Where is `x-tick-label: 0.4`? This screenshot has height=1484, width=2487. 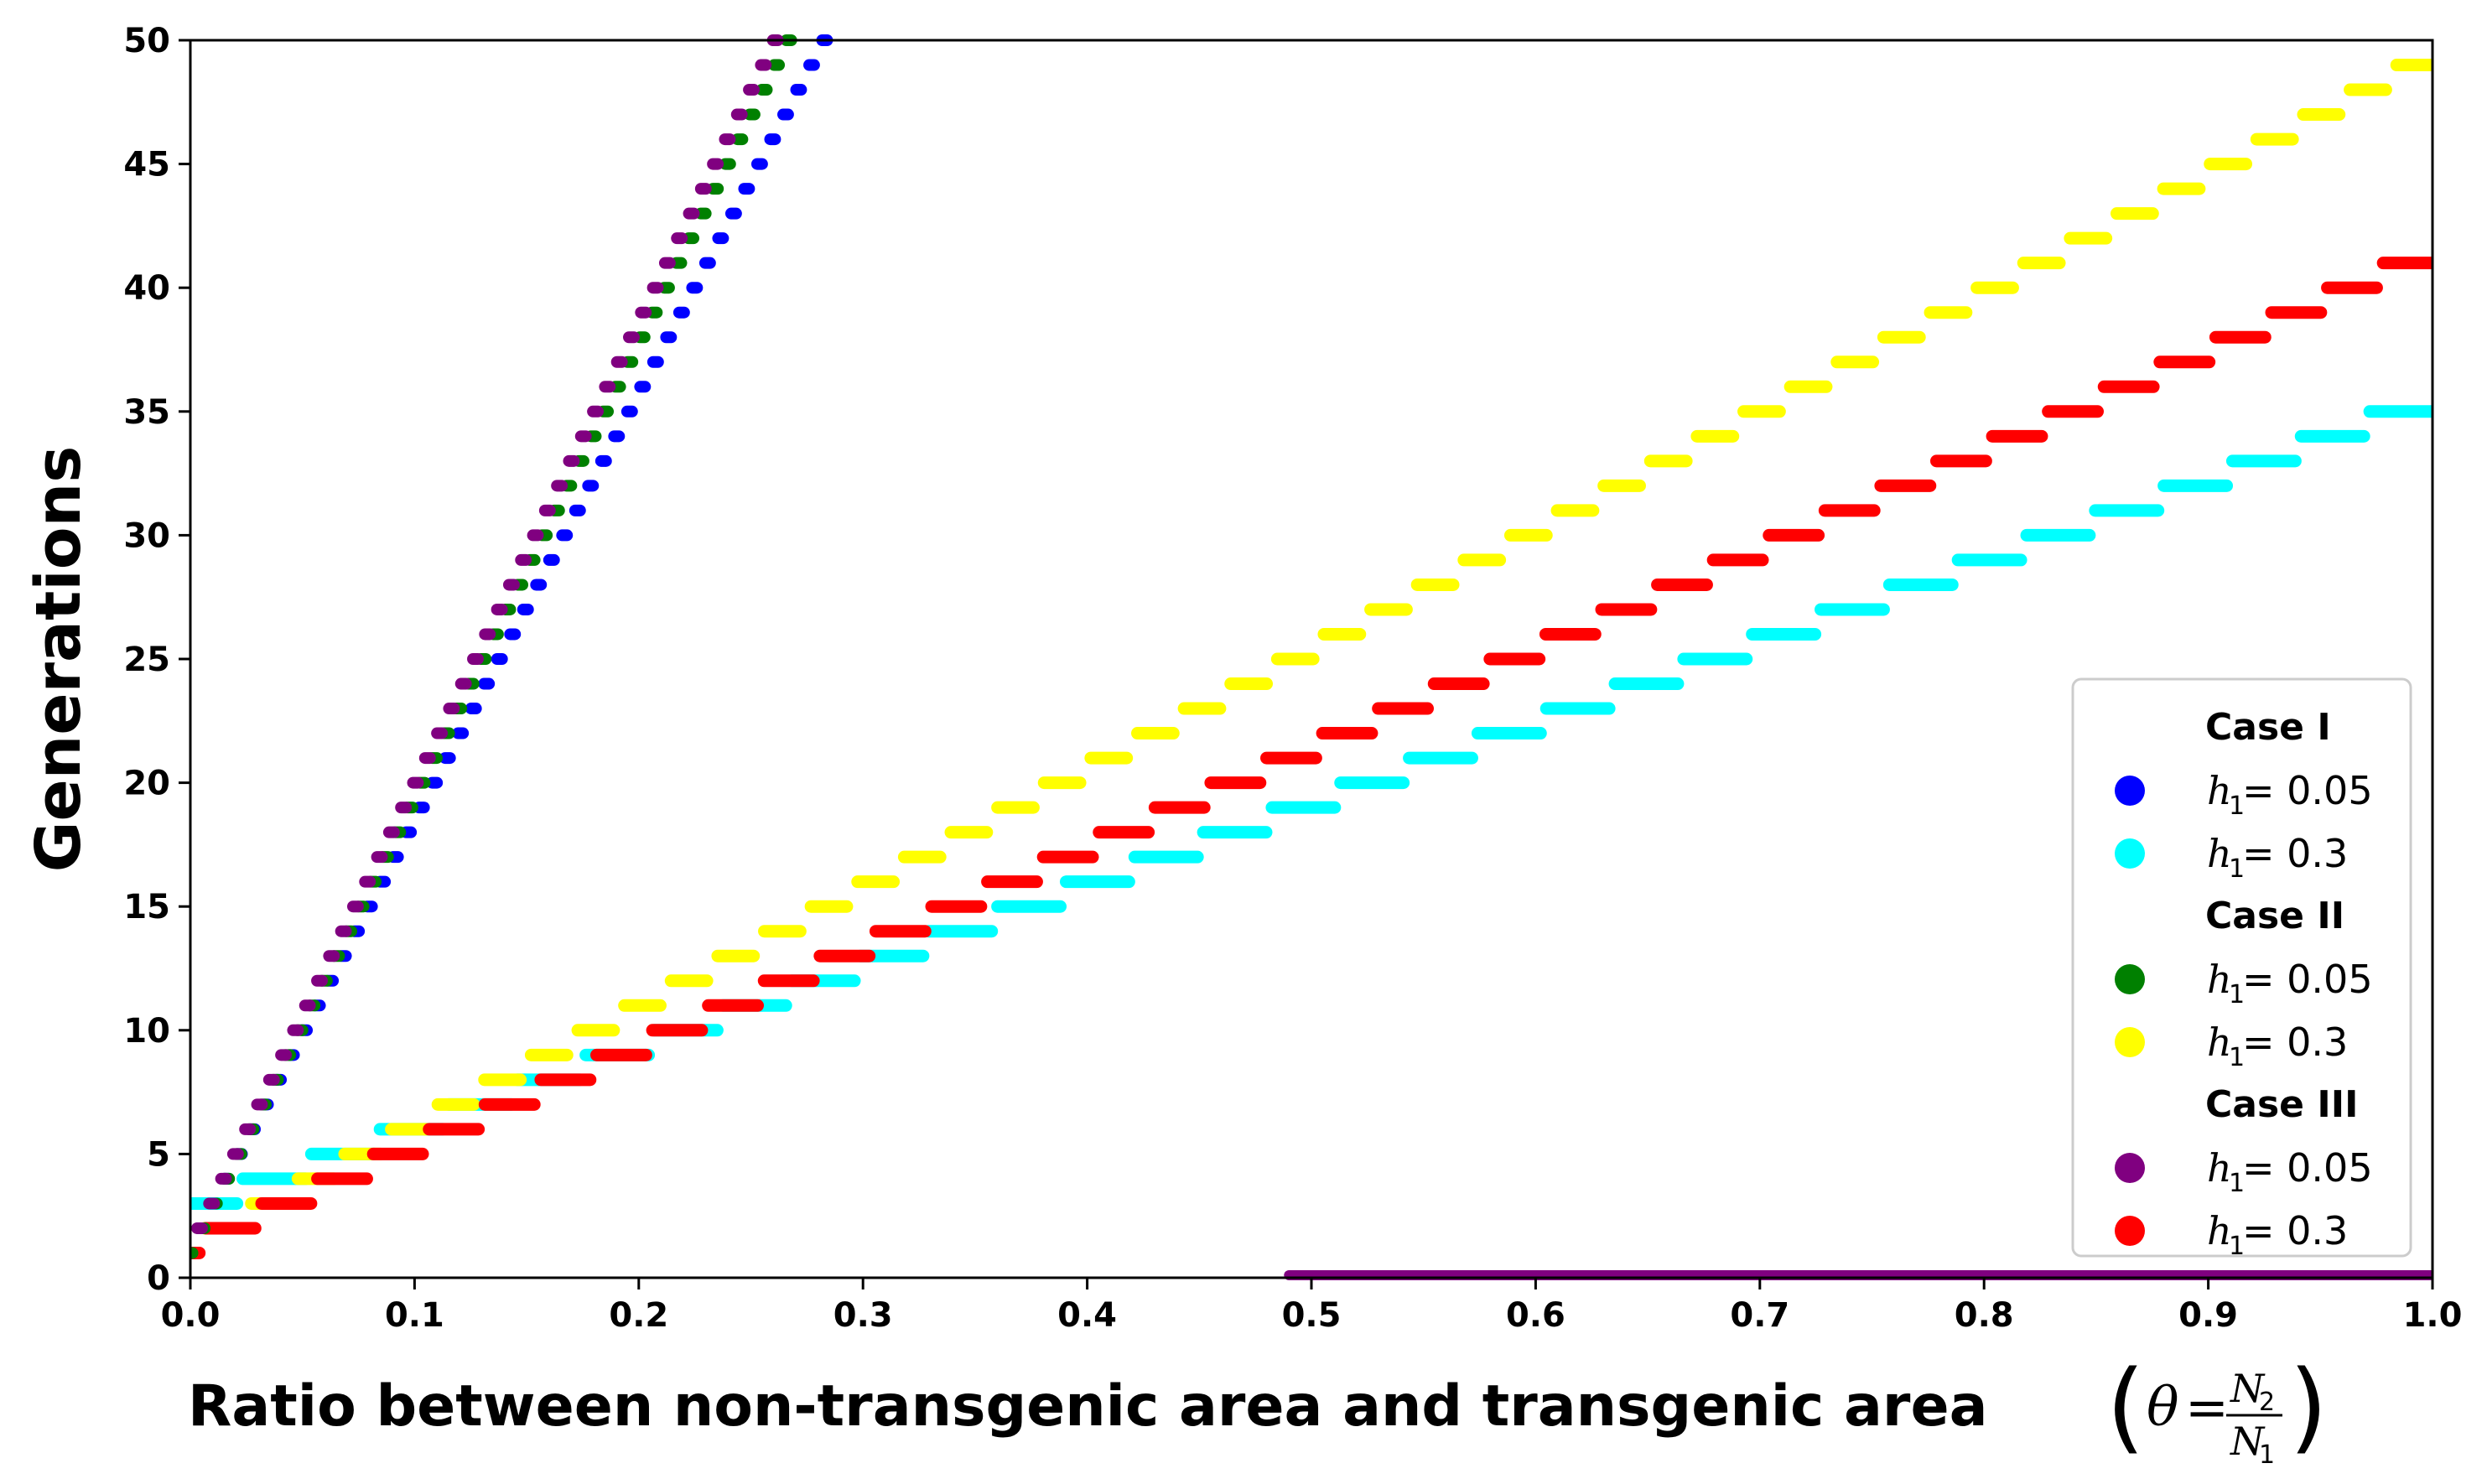 x-tick-label: 0.4 is located at coordinates (1087, 1315).